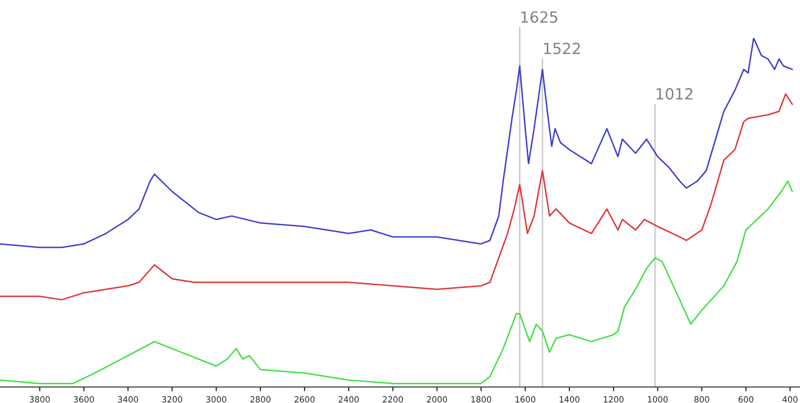 The image size is (800, 403). What do you see at coordinates (40, 399) in the screenshot?
I see `x-tick-label: 3800` at bounding box center [40, 399].